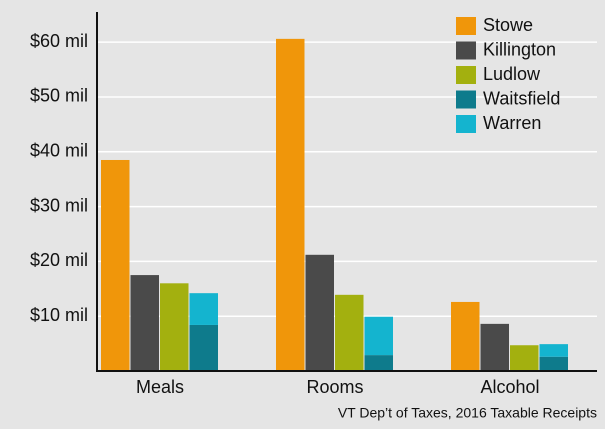 Image resolution: width=605 pixels, height=429 pixels. I want to click on source: VT Dep’t of Taxes, 2016 Taxable Receipts, so click(467, 413).